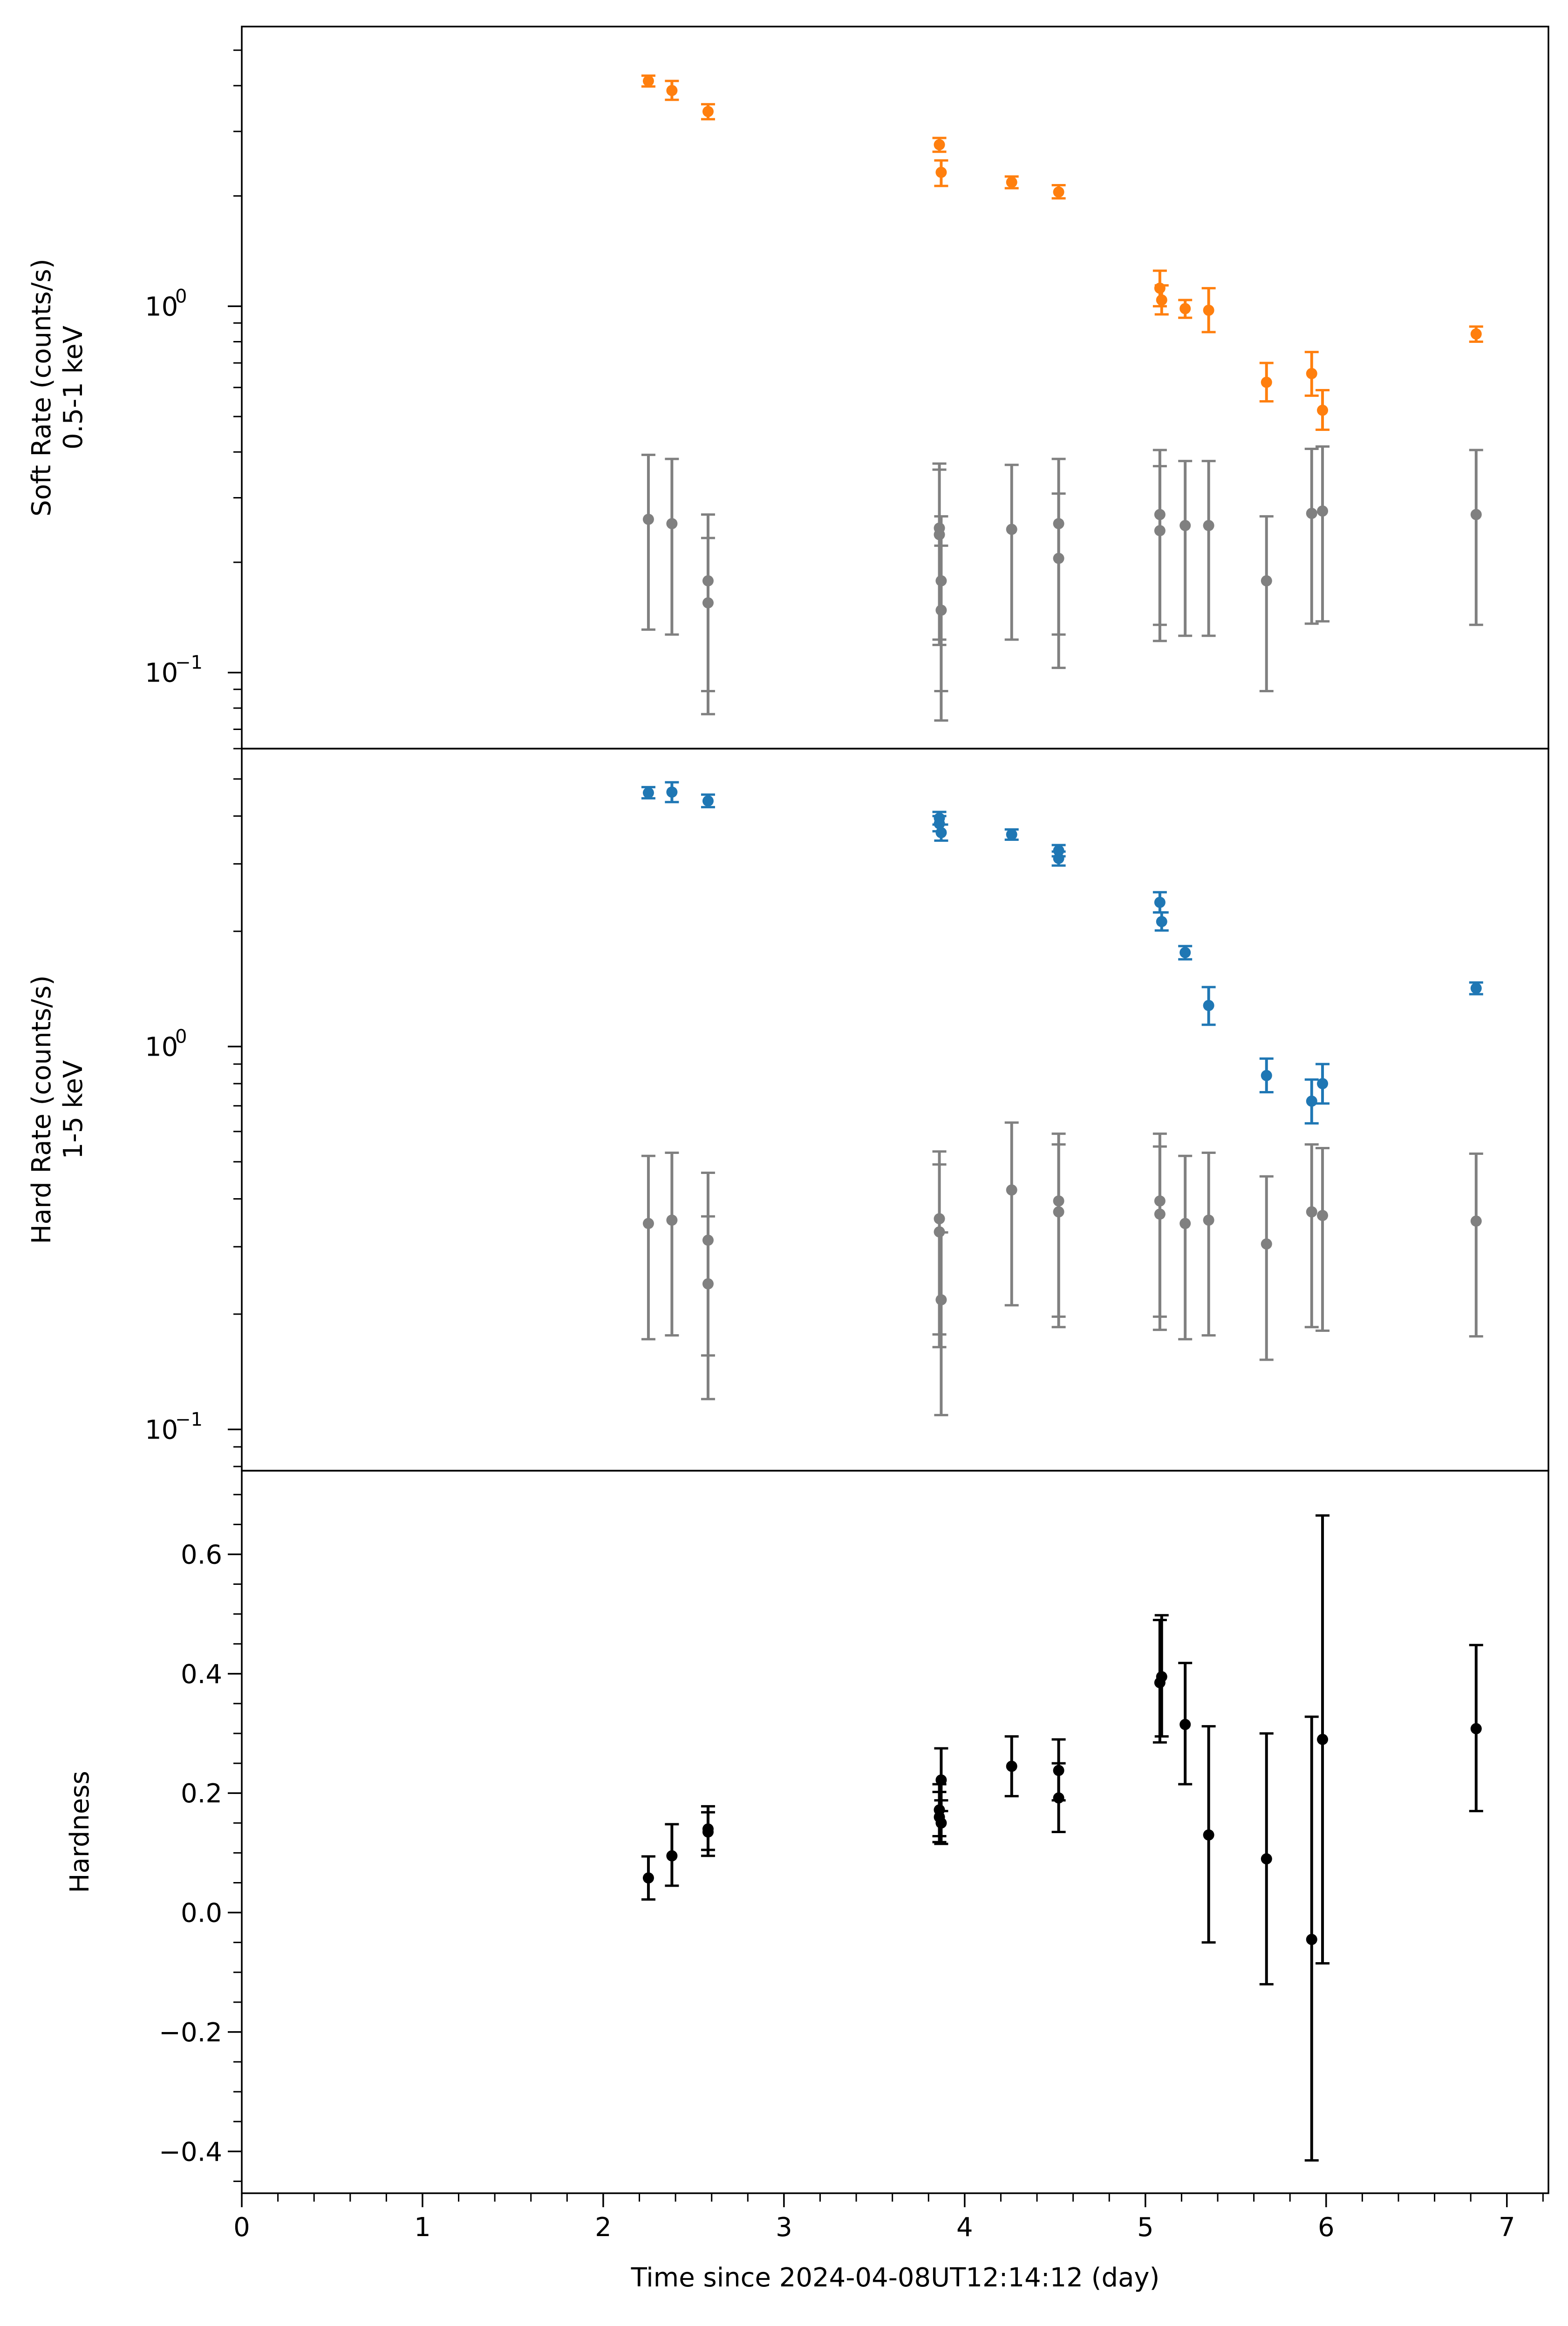 The width and height of the screenshot is (1568, 2326). What do you see at coordinates (1326, 2227) in the screenshot?
I see `x-tick-label: 6` at bounding box center [1326, 2227].